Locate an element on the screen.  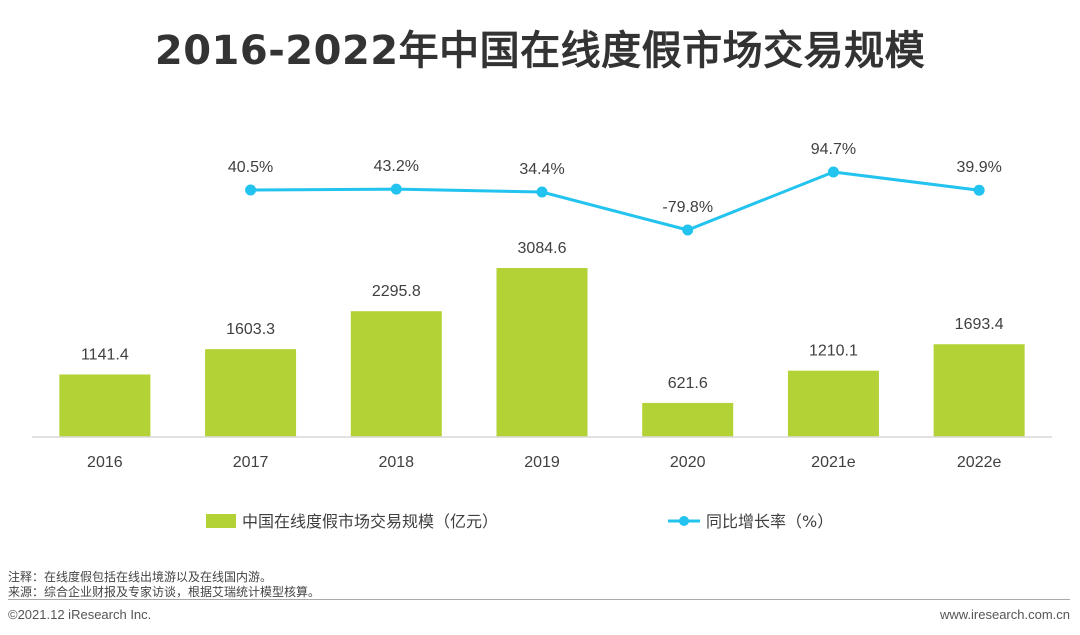
growth-rate-label: -79.8% is located at coordinates (687, 207).